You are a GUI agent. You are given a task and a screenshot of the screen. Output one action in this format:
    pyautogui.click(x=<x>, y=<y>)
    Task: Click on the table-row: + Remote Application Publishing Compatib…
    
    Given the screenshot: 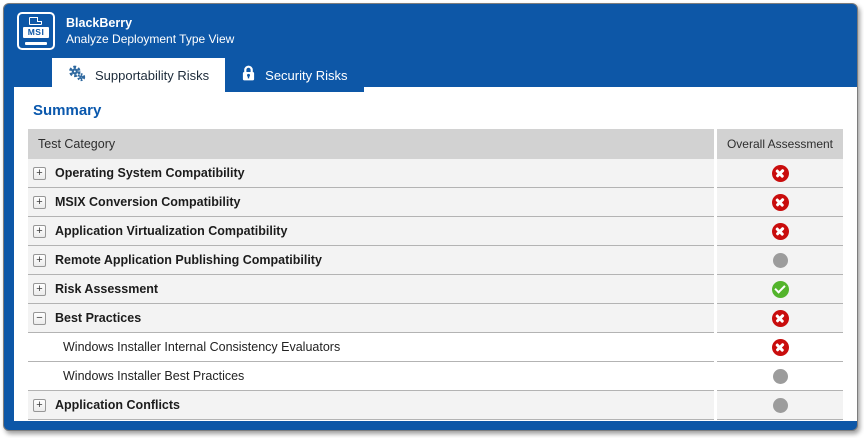 What is the action you would take?
    pyautogui.click(x=435, y=260)
    